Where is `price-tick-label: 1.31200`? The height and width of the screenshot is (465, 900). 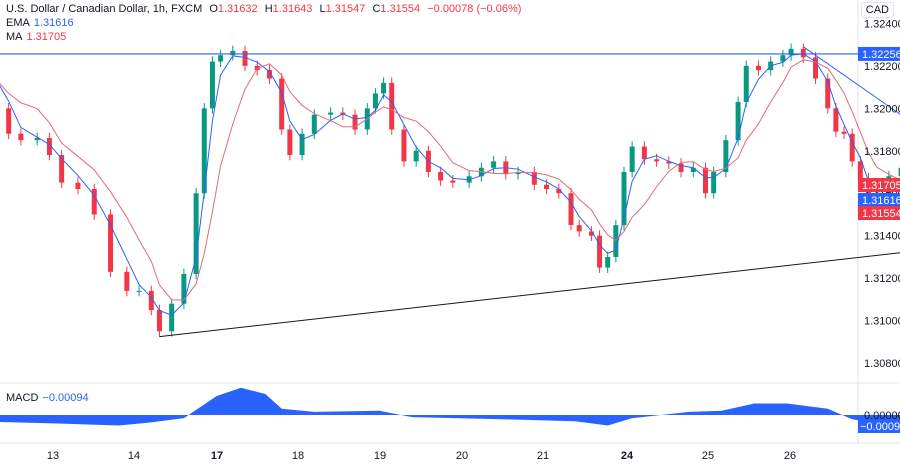 price-tick-label: 1.31200 is located at coordinates (882, 279).